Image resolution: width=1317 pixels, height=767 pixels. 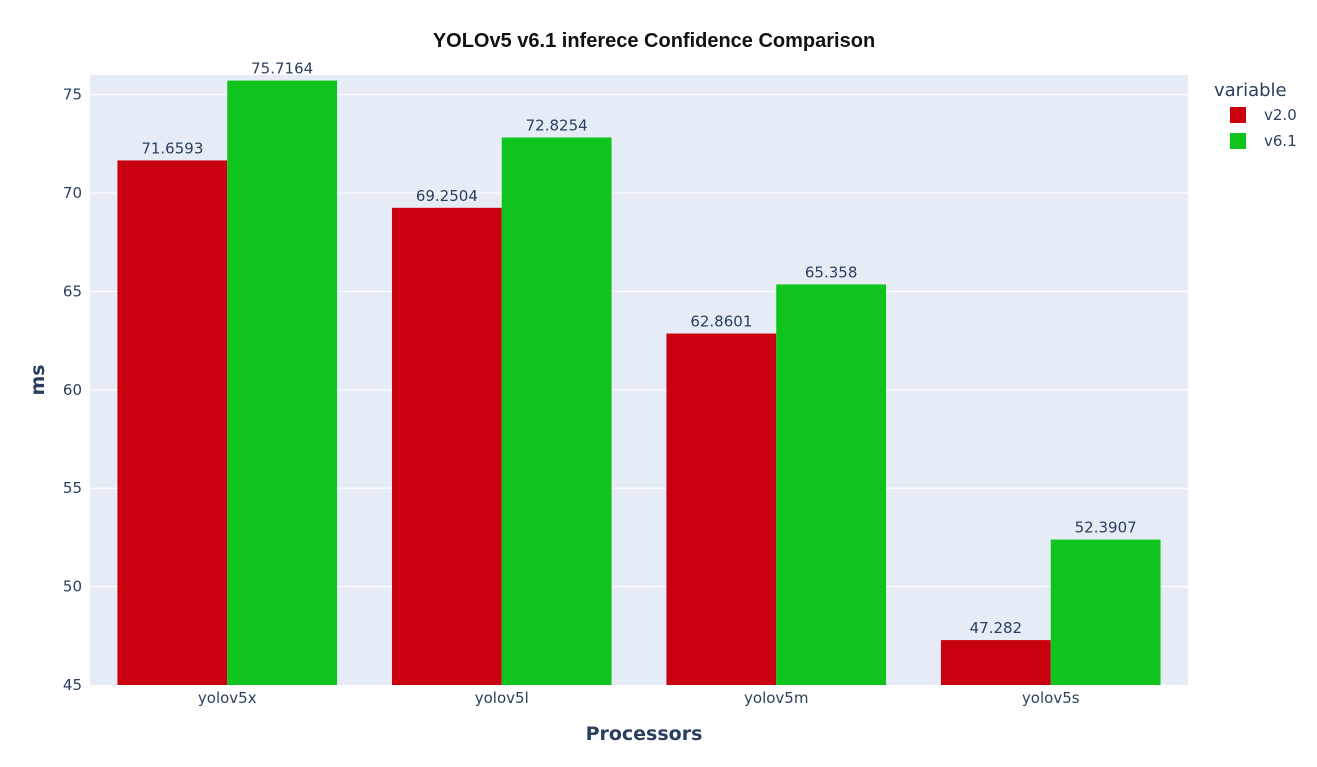 I want to click on y-tick-label: 45, so click(x=72, y=685).